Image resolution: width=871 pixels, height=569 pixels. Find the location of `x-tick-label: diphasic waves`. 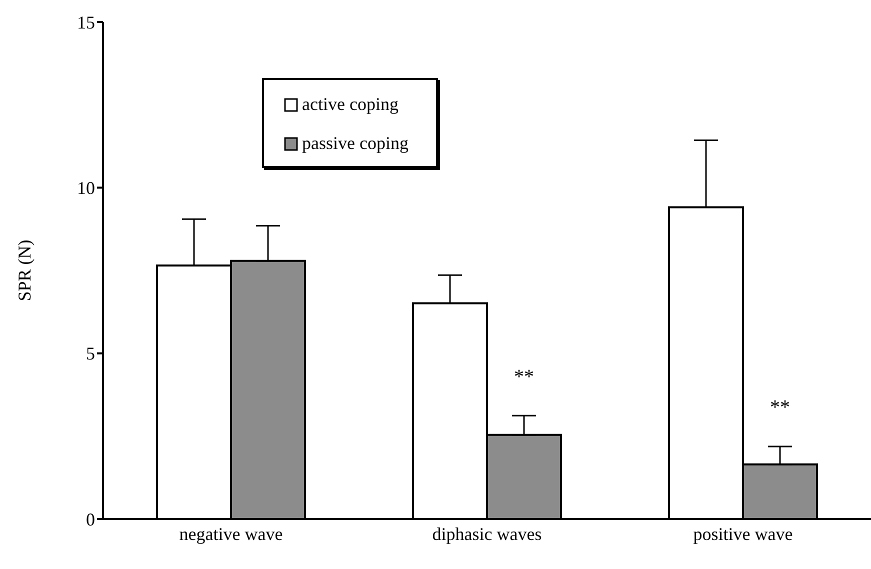

x-tick-label: diphasic waves is located at coordinates (487, 534).